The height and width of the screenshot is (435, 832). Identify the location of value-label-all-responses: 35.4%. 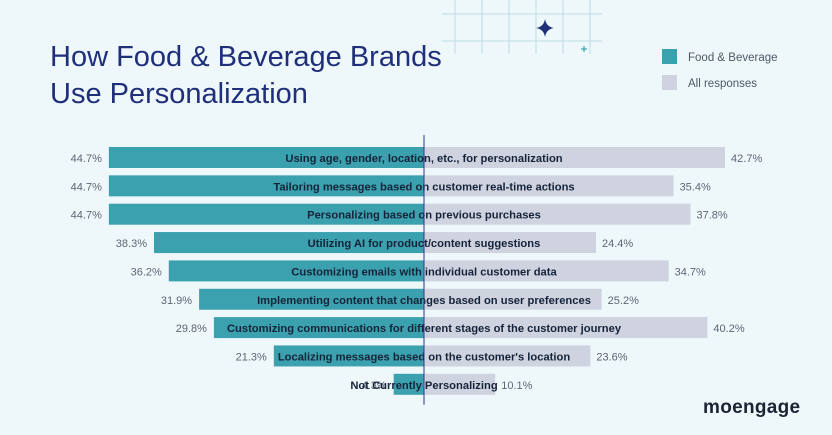
(695, 187).